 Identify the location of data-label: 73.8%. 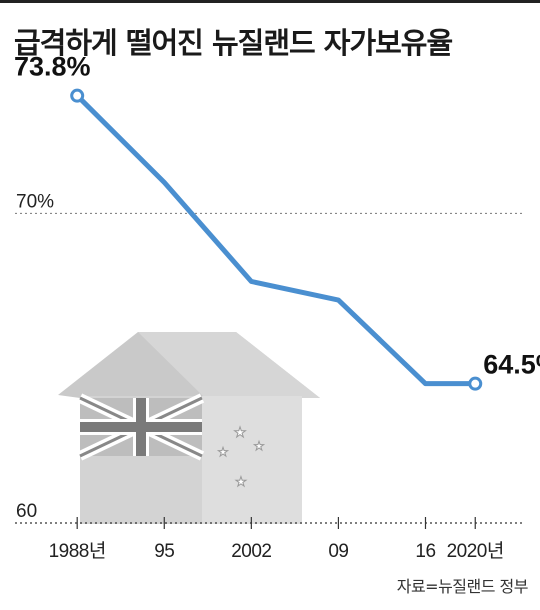
(52, 67).